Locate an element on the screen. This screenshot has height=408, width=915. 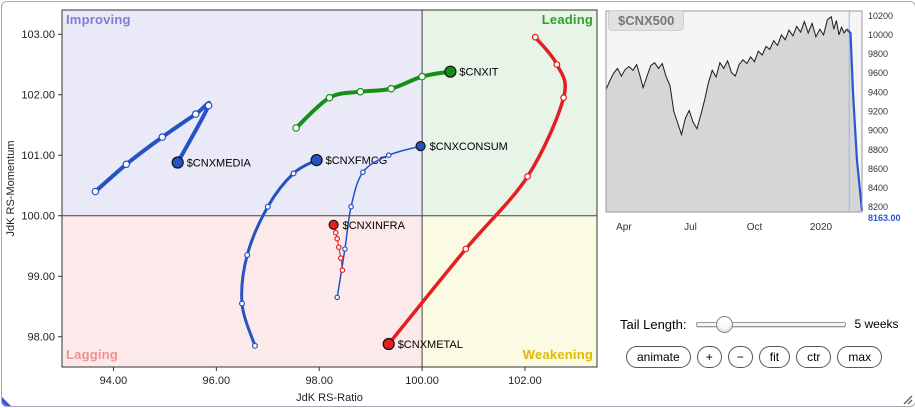
page-corner-artifact is located at coordinates (6, 401).